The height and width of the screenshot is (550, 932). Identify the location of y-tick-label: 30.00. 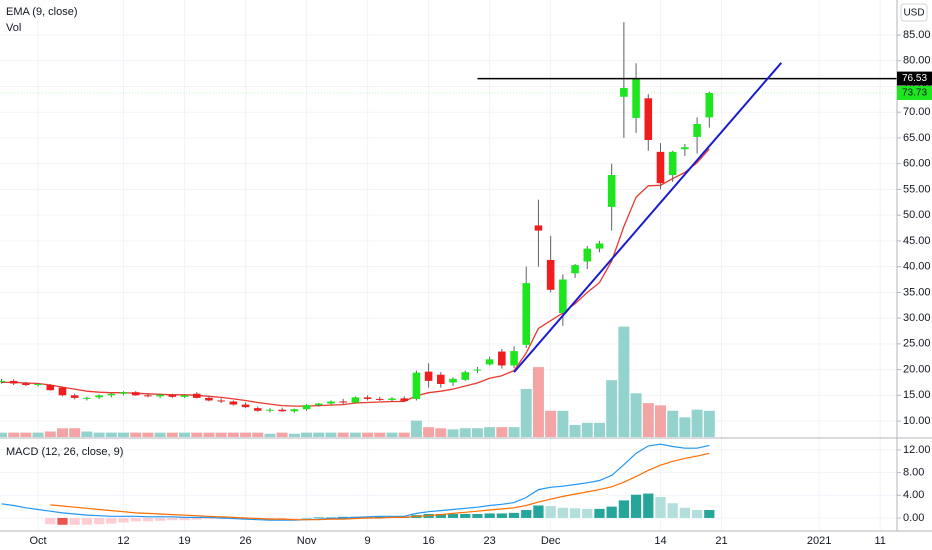
(917, 318).